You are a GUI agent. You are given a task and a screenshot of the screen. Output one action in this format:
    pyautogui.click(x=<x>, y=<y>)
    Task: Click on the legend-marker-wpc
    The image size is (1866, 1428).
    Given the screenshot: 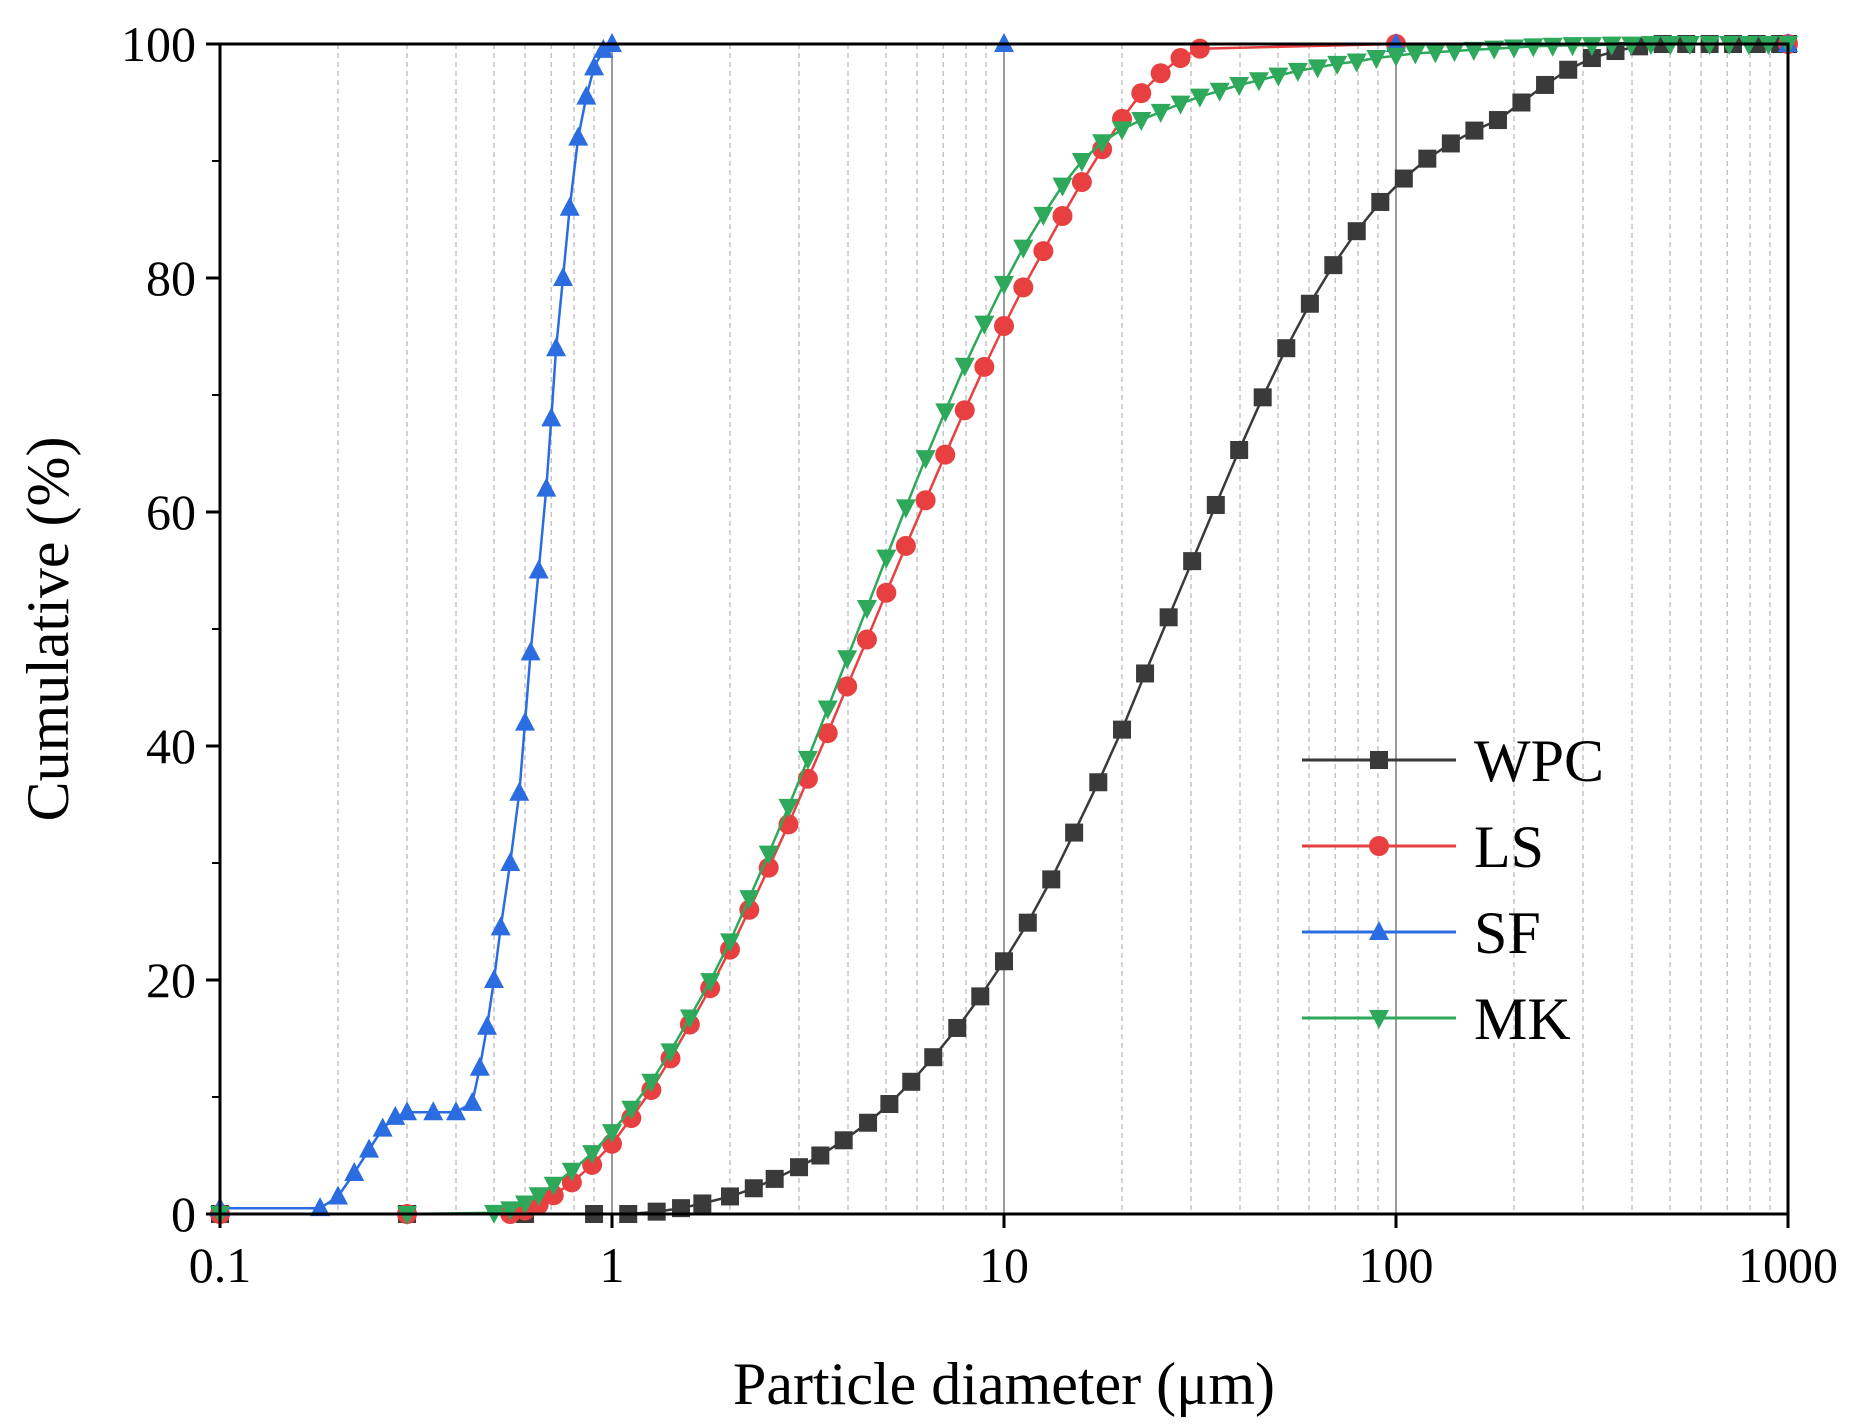 What is the action you would take?
    pyautogui.click(x=1379, y=760)
    